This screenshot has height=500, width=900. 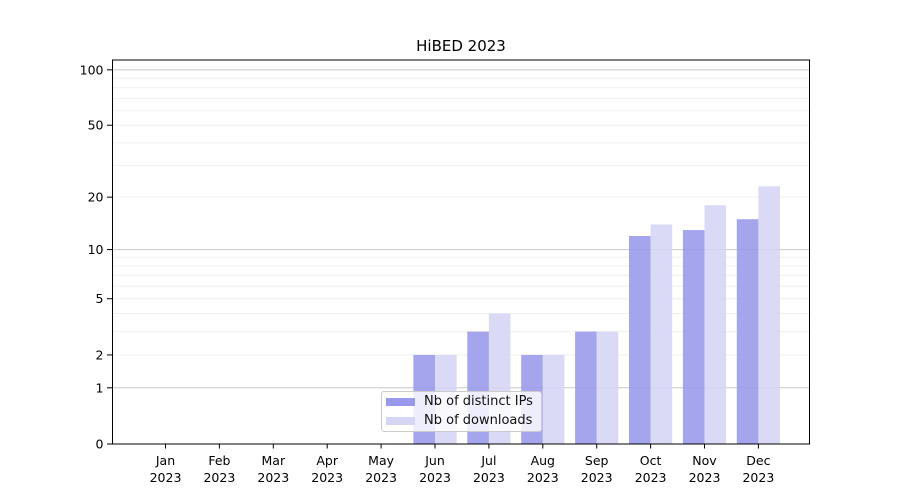 What do you see at coordinates (640, 340) in the screenshot?
I see `bar-distinct-ips-oct` at bounding box center [640, 340].